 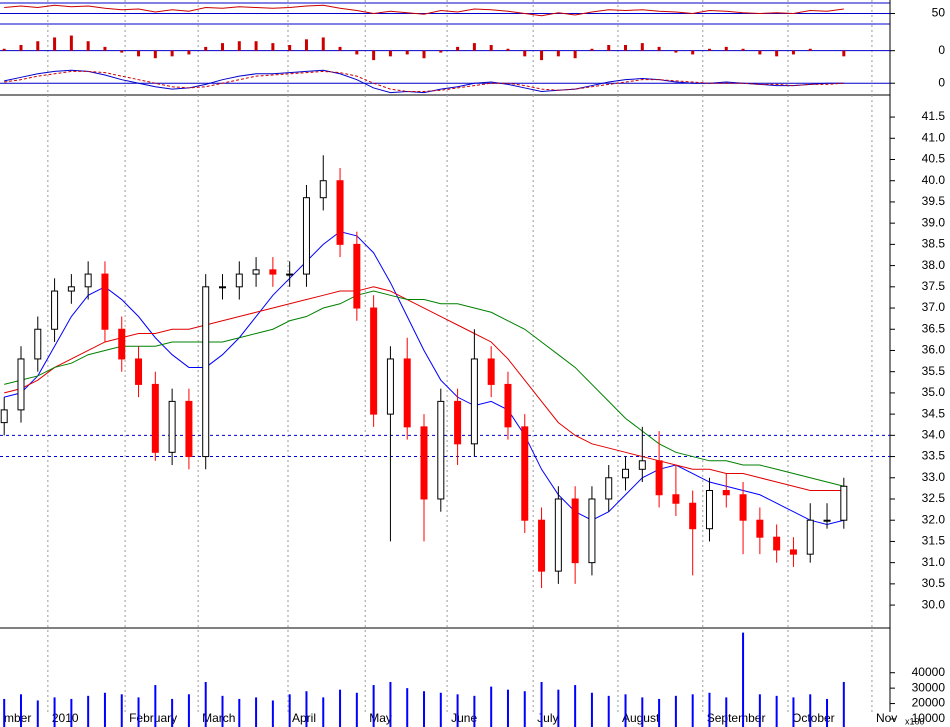 I want to click on y-tick-label: 30.0, so click(x=934, y=604).